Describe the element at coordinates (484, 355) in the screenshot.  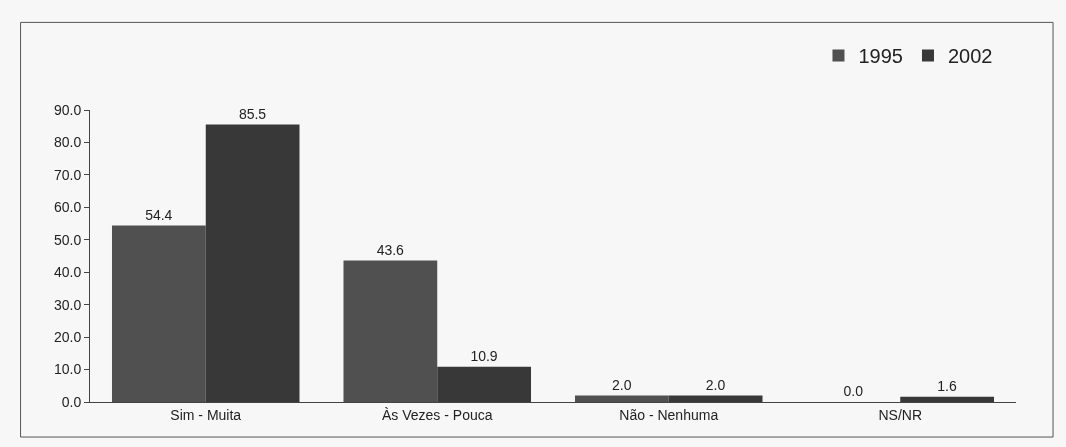
I see `text: 10.9` at that location.